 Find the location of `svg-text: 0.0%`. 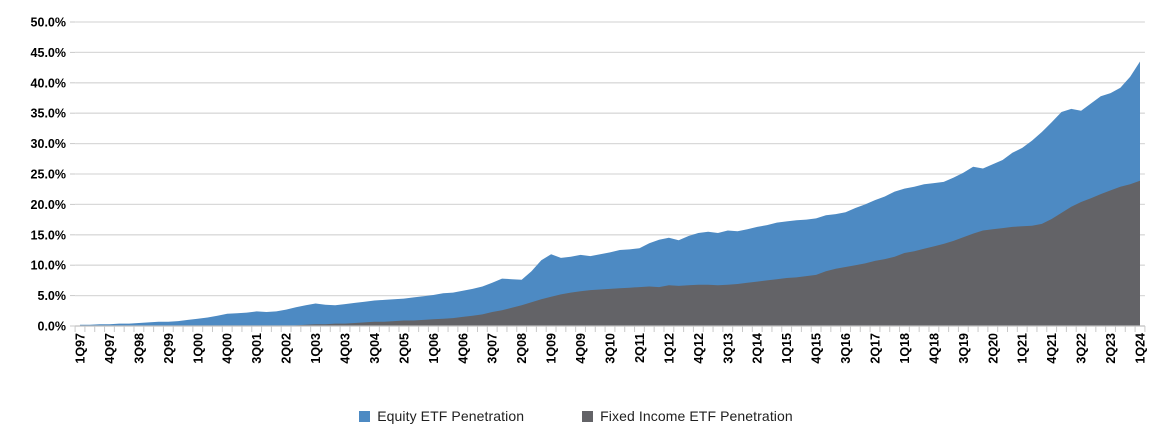

svg-text: 0.0% is located at coordinates (52, 327).